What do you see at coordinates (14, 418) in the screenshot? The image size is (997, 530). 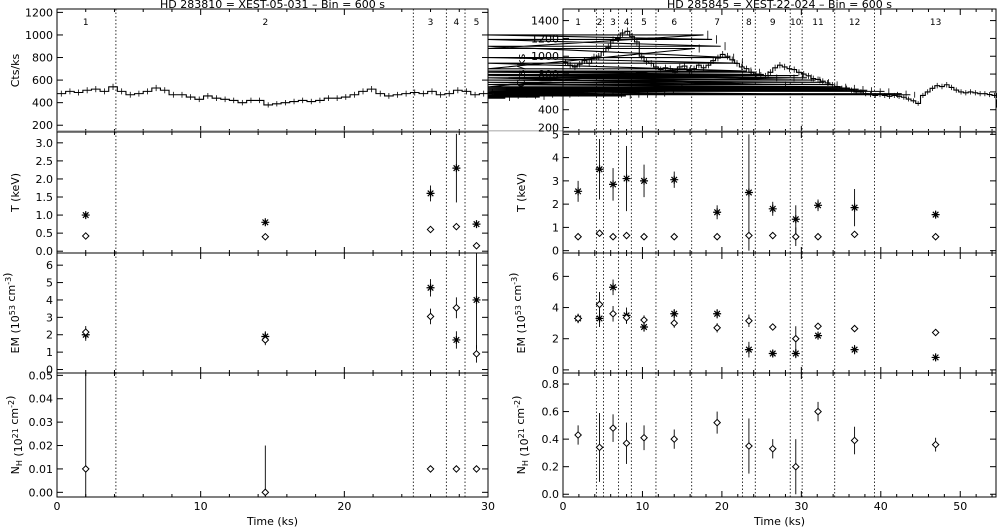 I see `y-axis-label-part: cm` at bounding box center [14, 418].